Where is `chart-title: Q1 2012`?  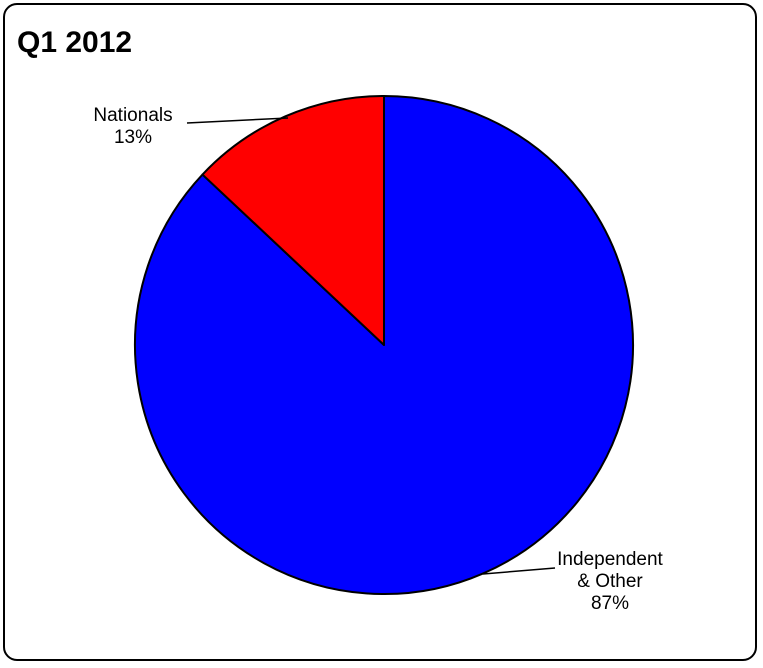 chart-title: Q1 2012 is located at coordinates (74, 42).